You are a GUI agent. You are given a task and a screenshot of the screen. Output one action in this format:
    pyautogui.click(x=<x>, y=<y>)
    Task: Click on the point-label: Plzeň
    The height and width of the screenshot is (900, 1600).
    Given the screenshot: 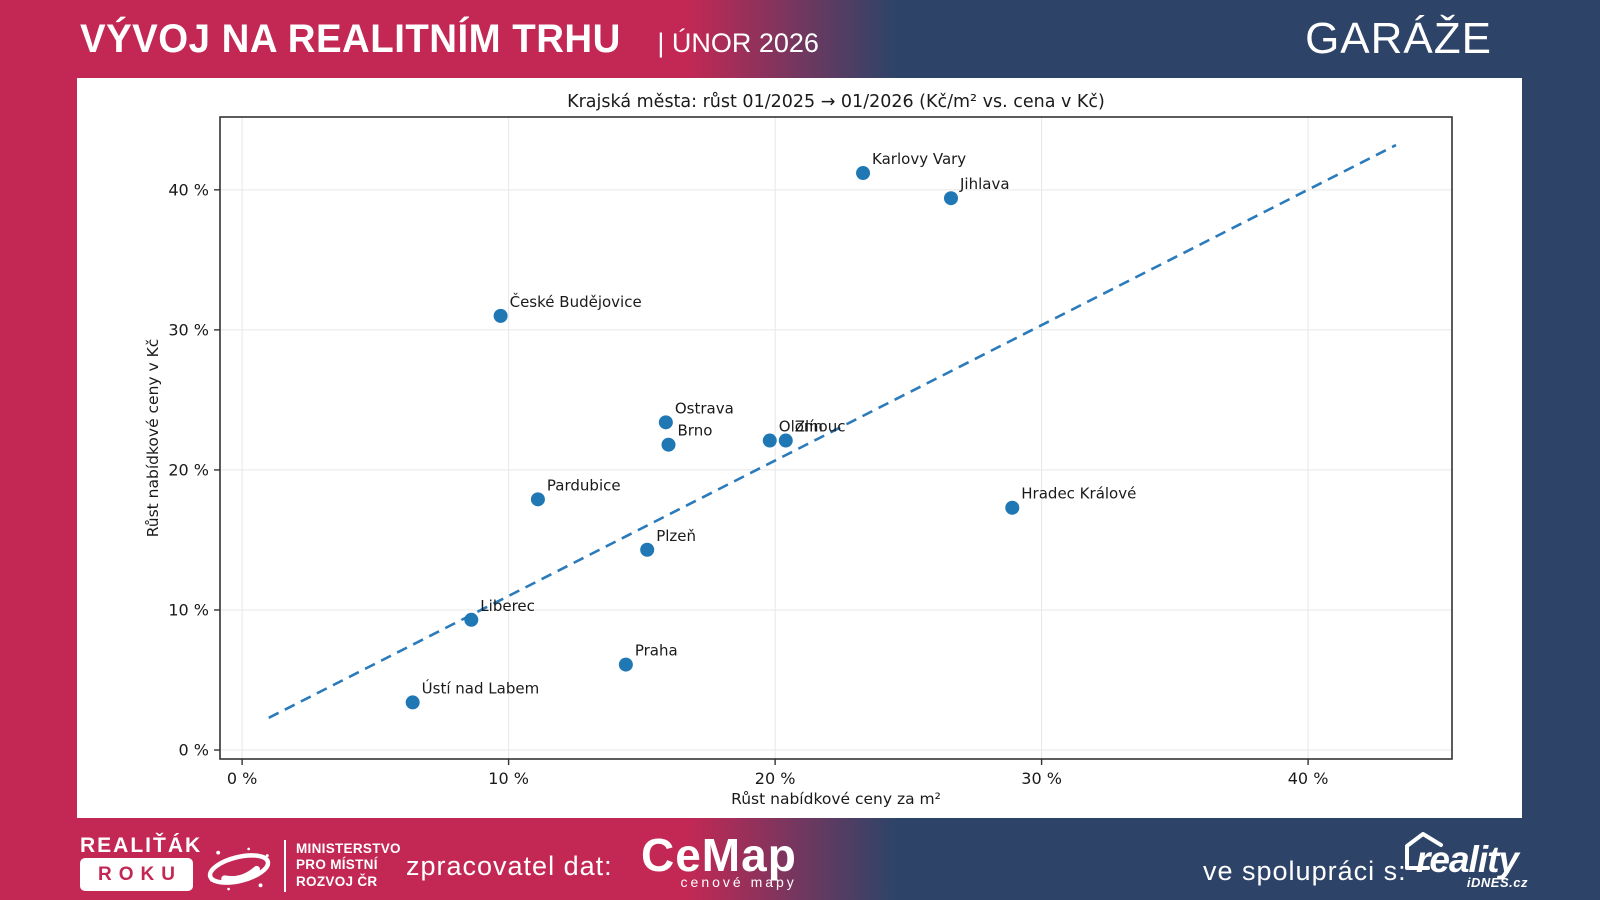 What is the action you would take?
    pyautogui.click(x=676, y=536)
    